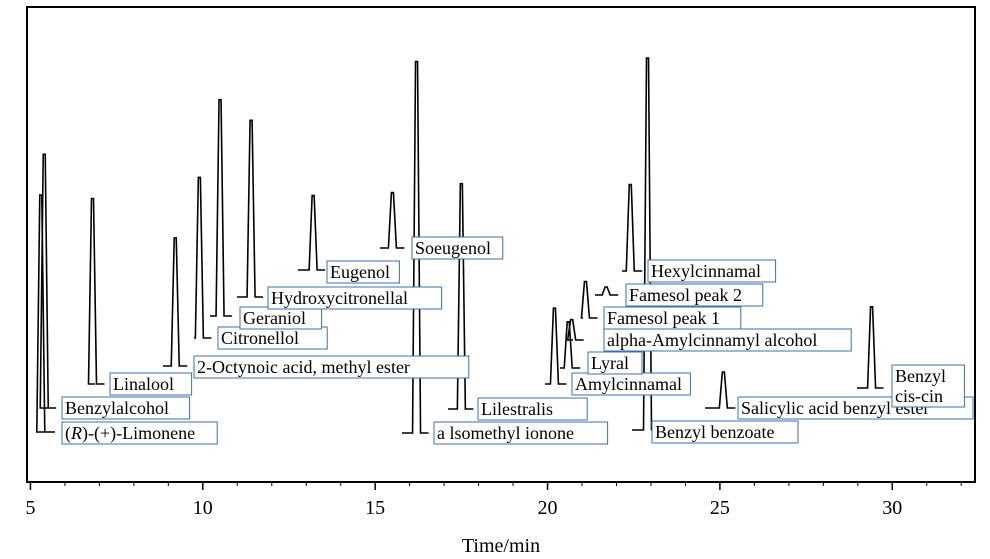 Image resolution: width=990 pixels, height=559 pixels. What do you see at coordinates (685, 295) in the screenshot?
I see `peak-label-text: Famesol peak 2` at bounding box center [685, 295].